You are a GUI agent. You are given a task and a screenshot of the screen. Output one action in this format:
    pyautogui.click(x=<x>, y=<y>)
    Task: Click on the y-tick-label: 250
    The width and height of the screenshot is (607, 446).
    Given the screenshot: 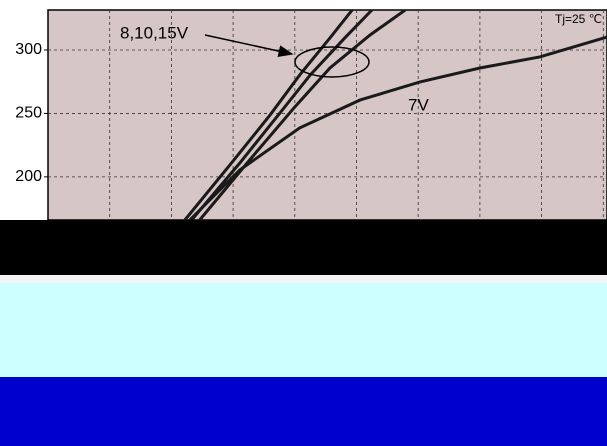 What is the action you would take?
    pyautogui.click(x=28, y=113)
    